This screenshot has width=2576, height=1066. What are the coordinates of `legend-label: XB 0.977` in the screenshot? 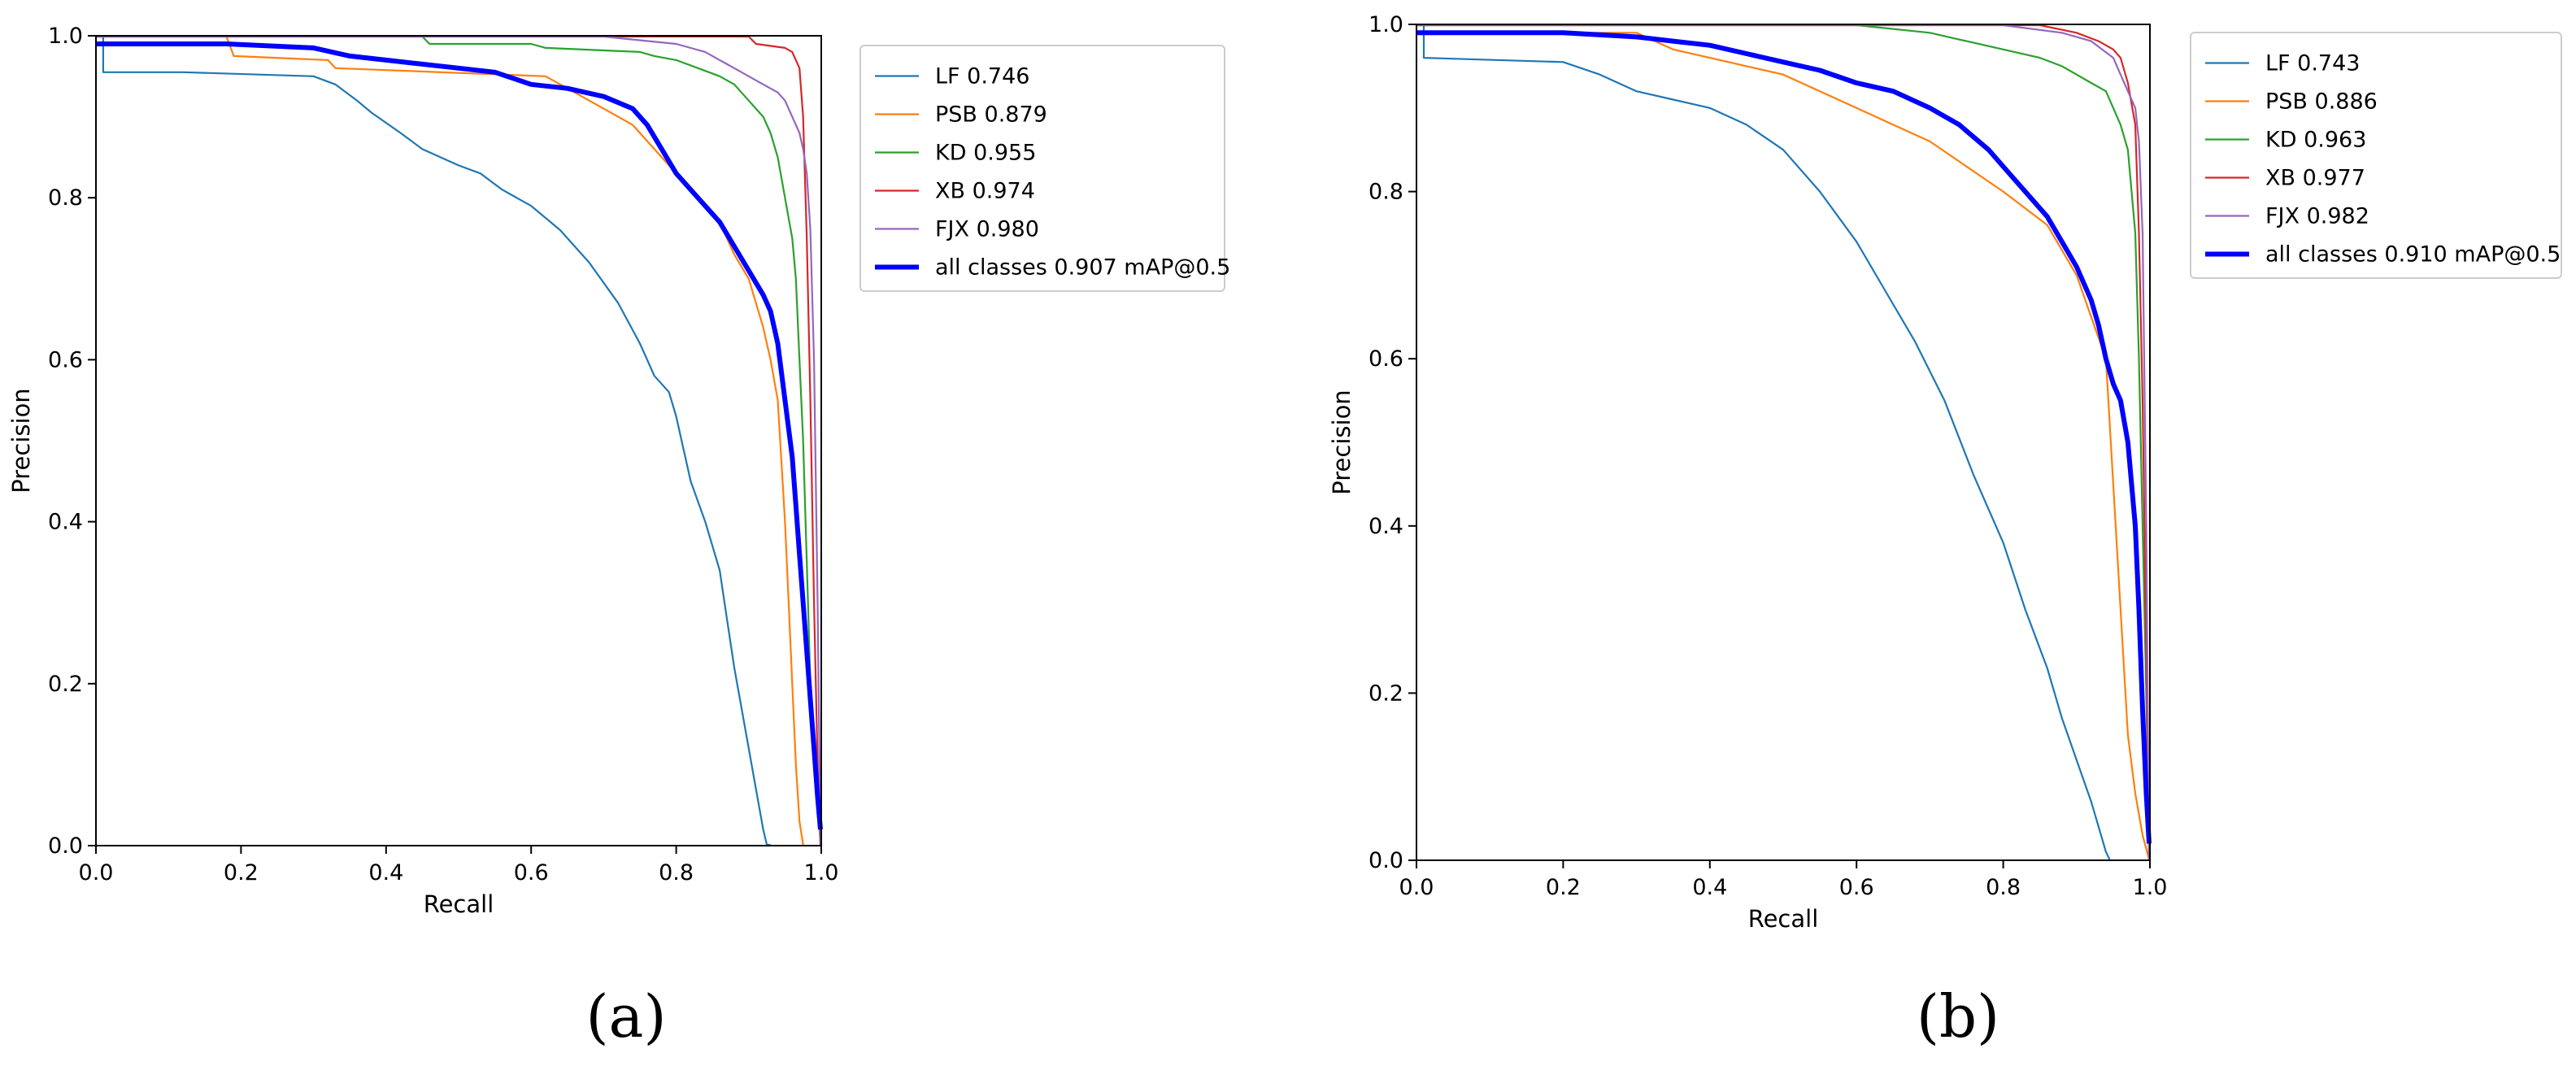 It's located at (2315, 178).